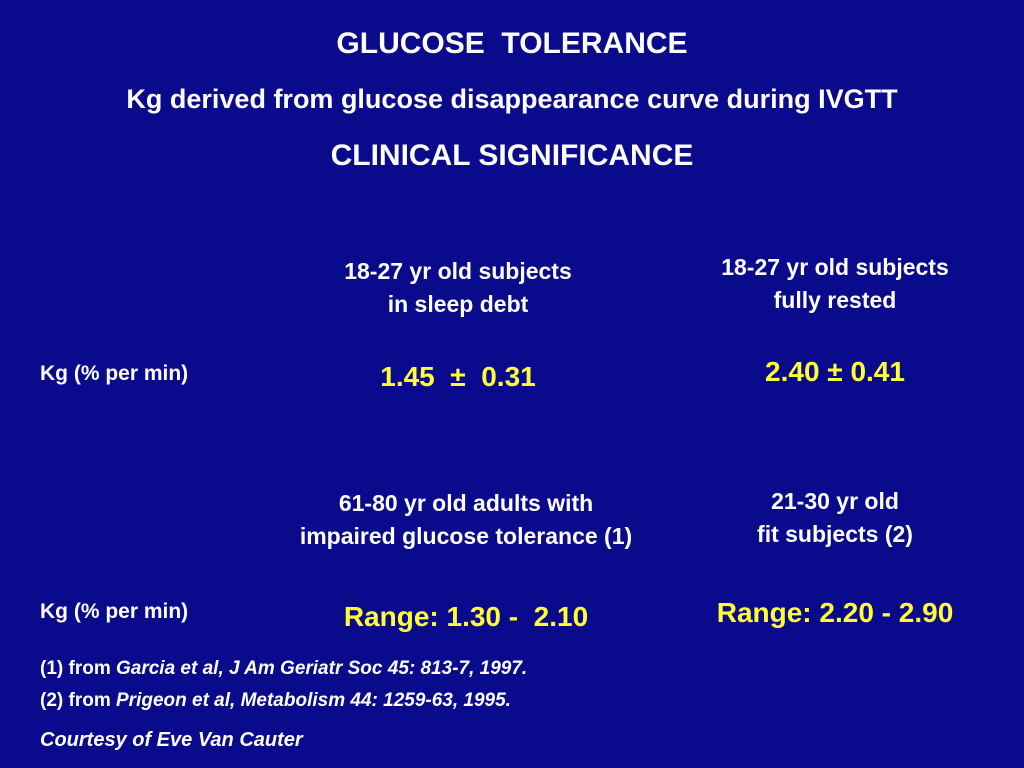  I want to click on fit-subjects-column-header: 21-30 yr old fit subjects (2), so click(835, 518).